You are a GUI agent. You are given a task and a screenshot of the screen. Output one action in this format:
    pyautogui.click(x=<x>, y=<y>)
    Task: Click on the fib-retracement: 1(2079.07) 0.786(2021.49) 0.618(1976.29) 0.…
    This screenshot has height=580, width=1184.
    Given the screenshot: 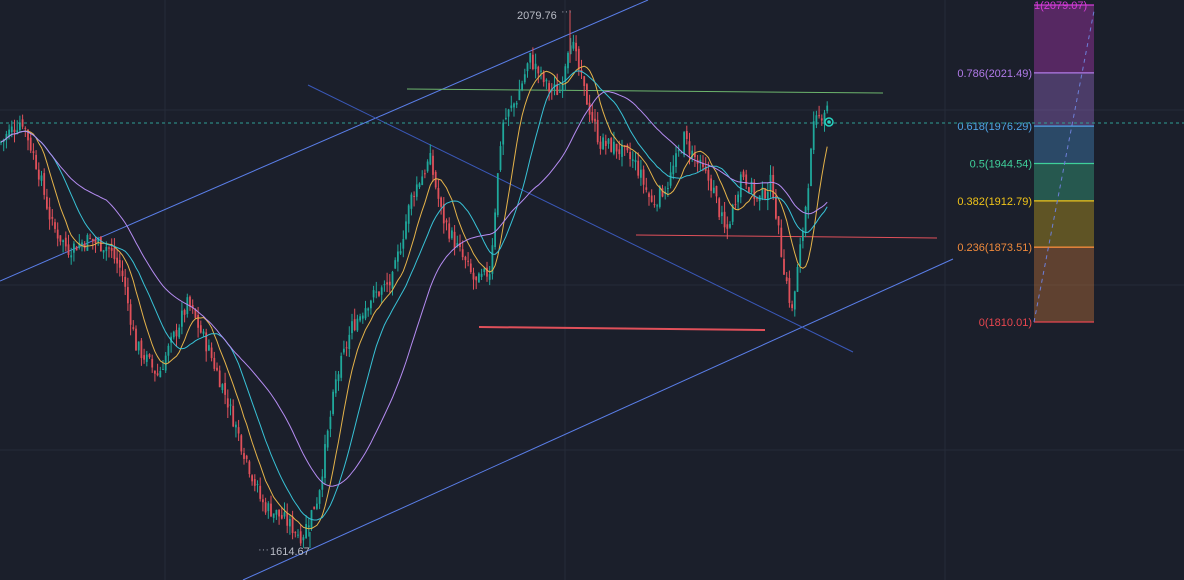 What is the action you would take?
    pyautogui.click(x=1026, y=164)
    